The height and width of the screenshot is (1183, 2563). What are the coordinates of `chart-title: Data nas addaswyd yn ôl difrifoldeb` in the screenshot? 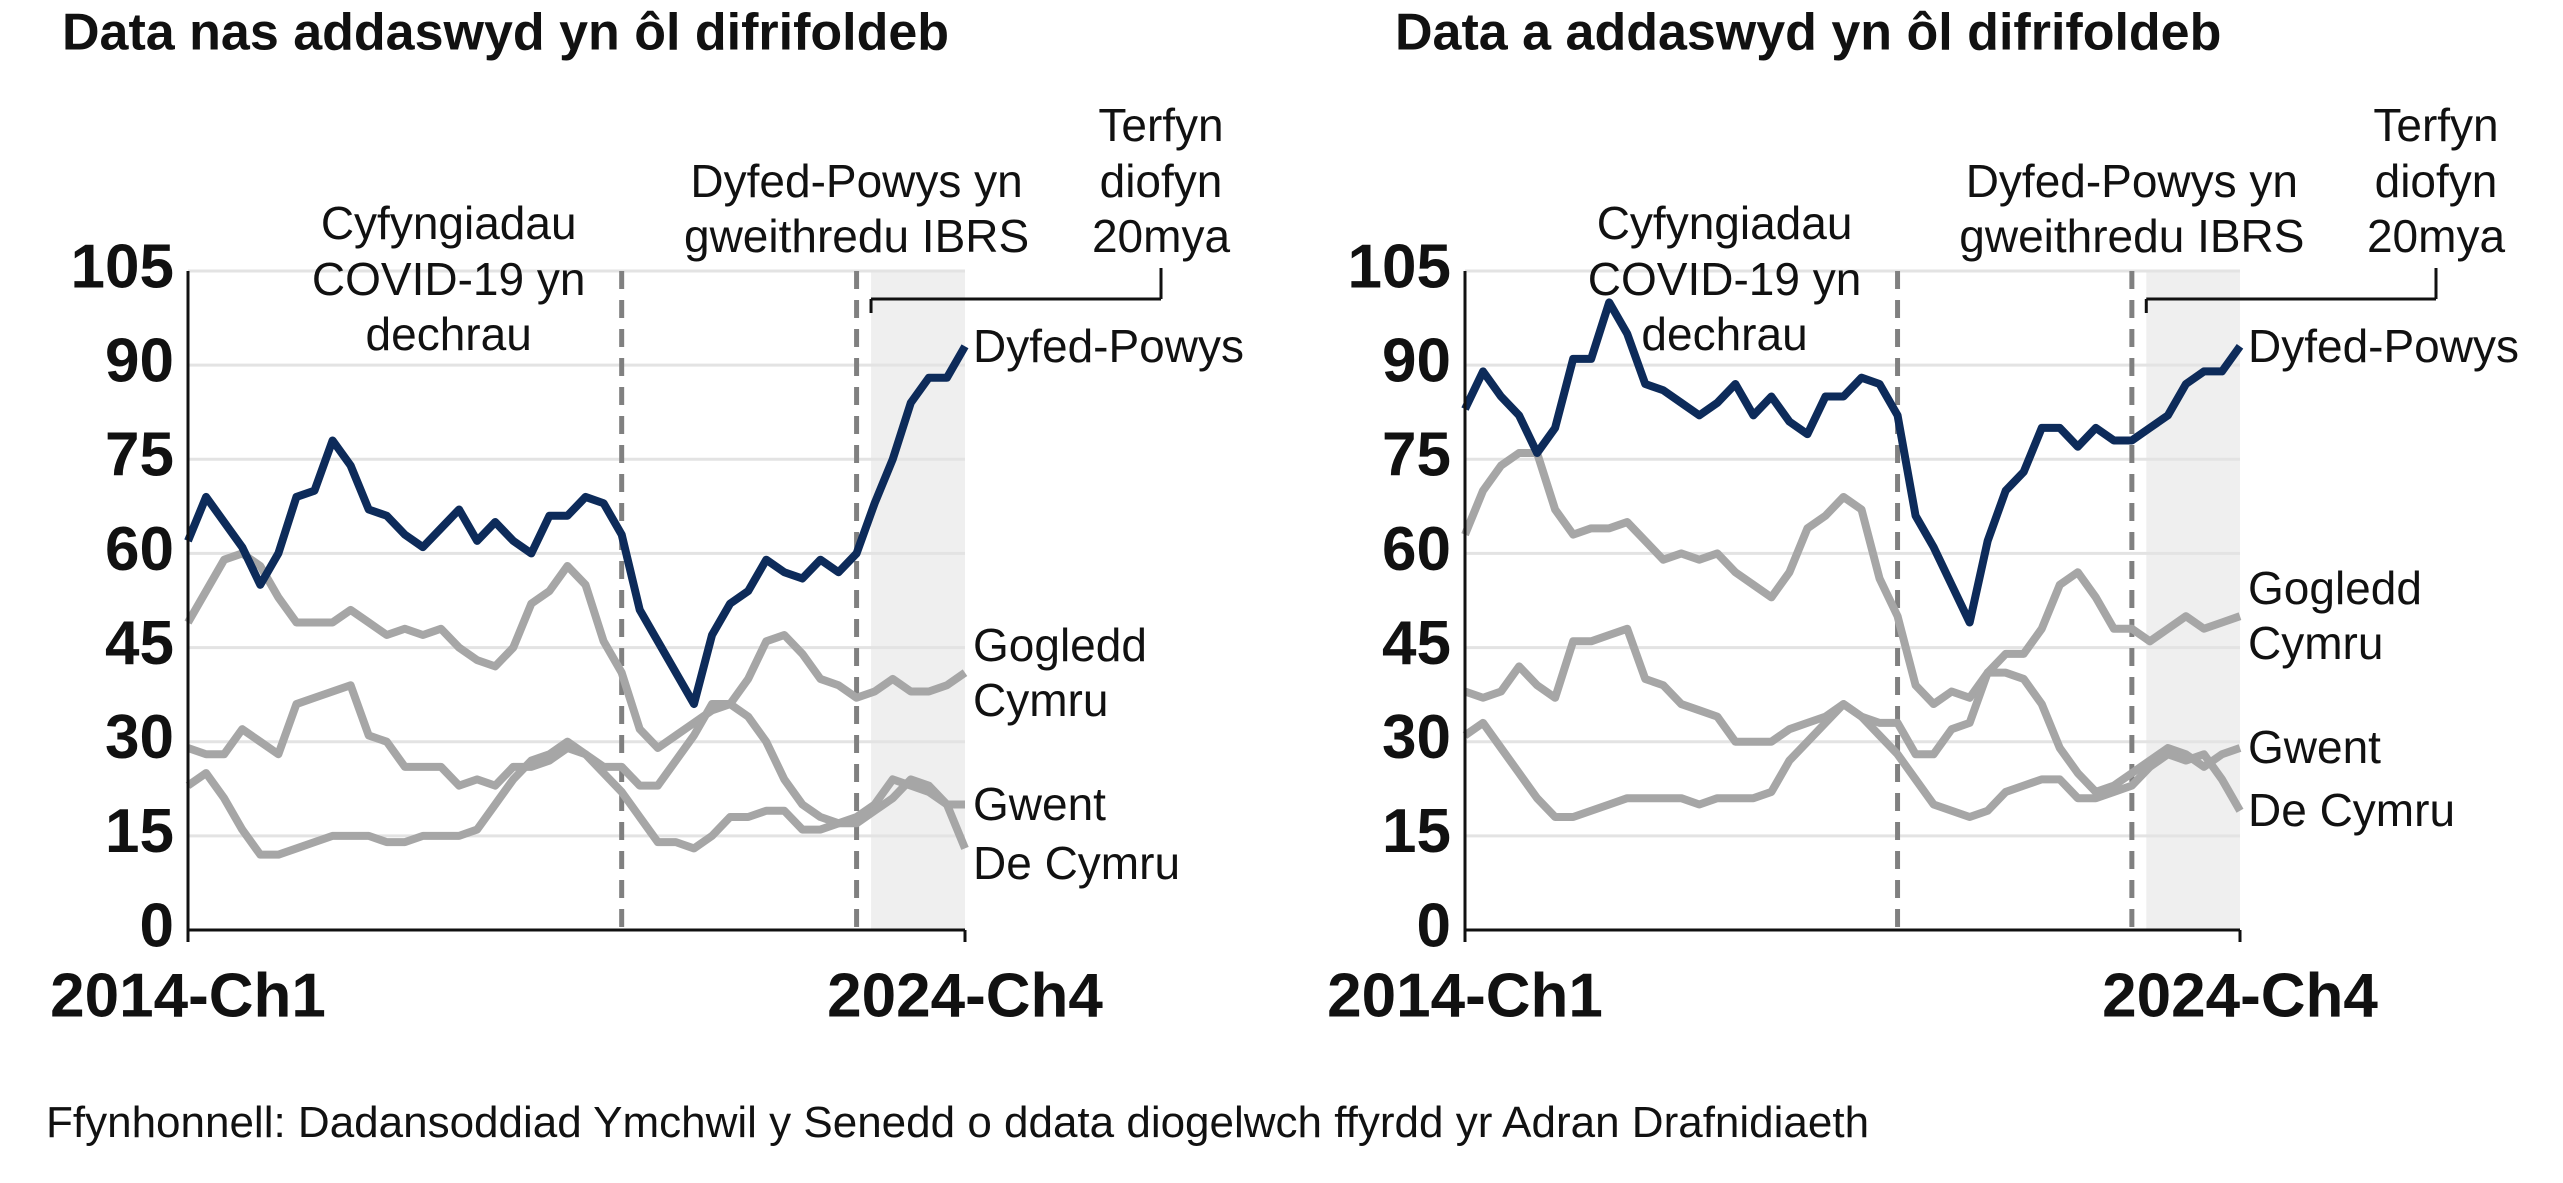 It's located at (505, 33).